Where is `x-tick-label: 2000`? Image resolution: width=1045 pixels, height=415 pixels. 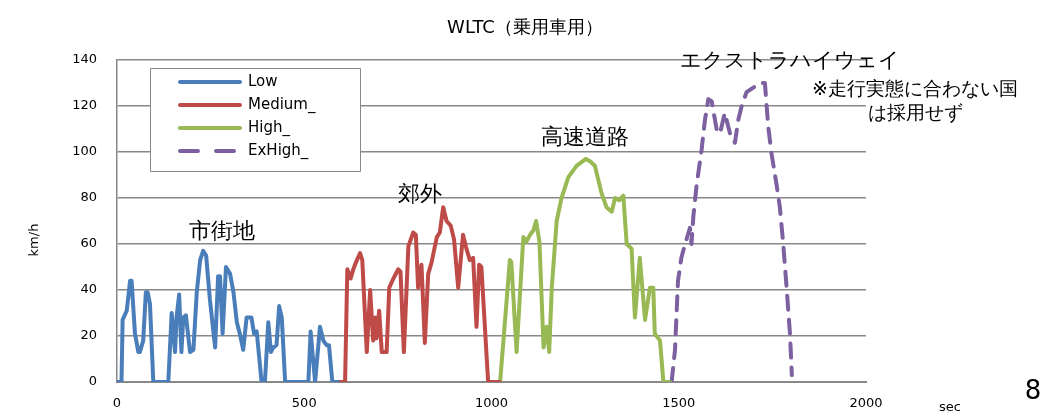
x-tick-label: 2000 is located at coordinates (866, 403).